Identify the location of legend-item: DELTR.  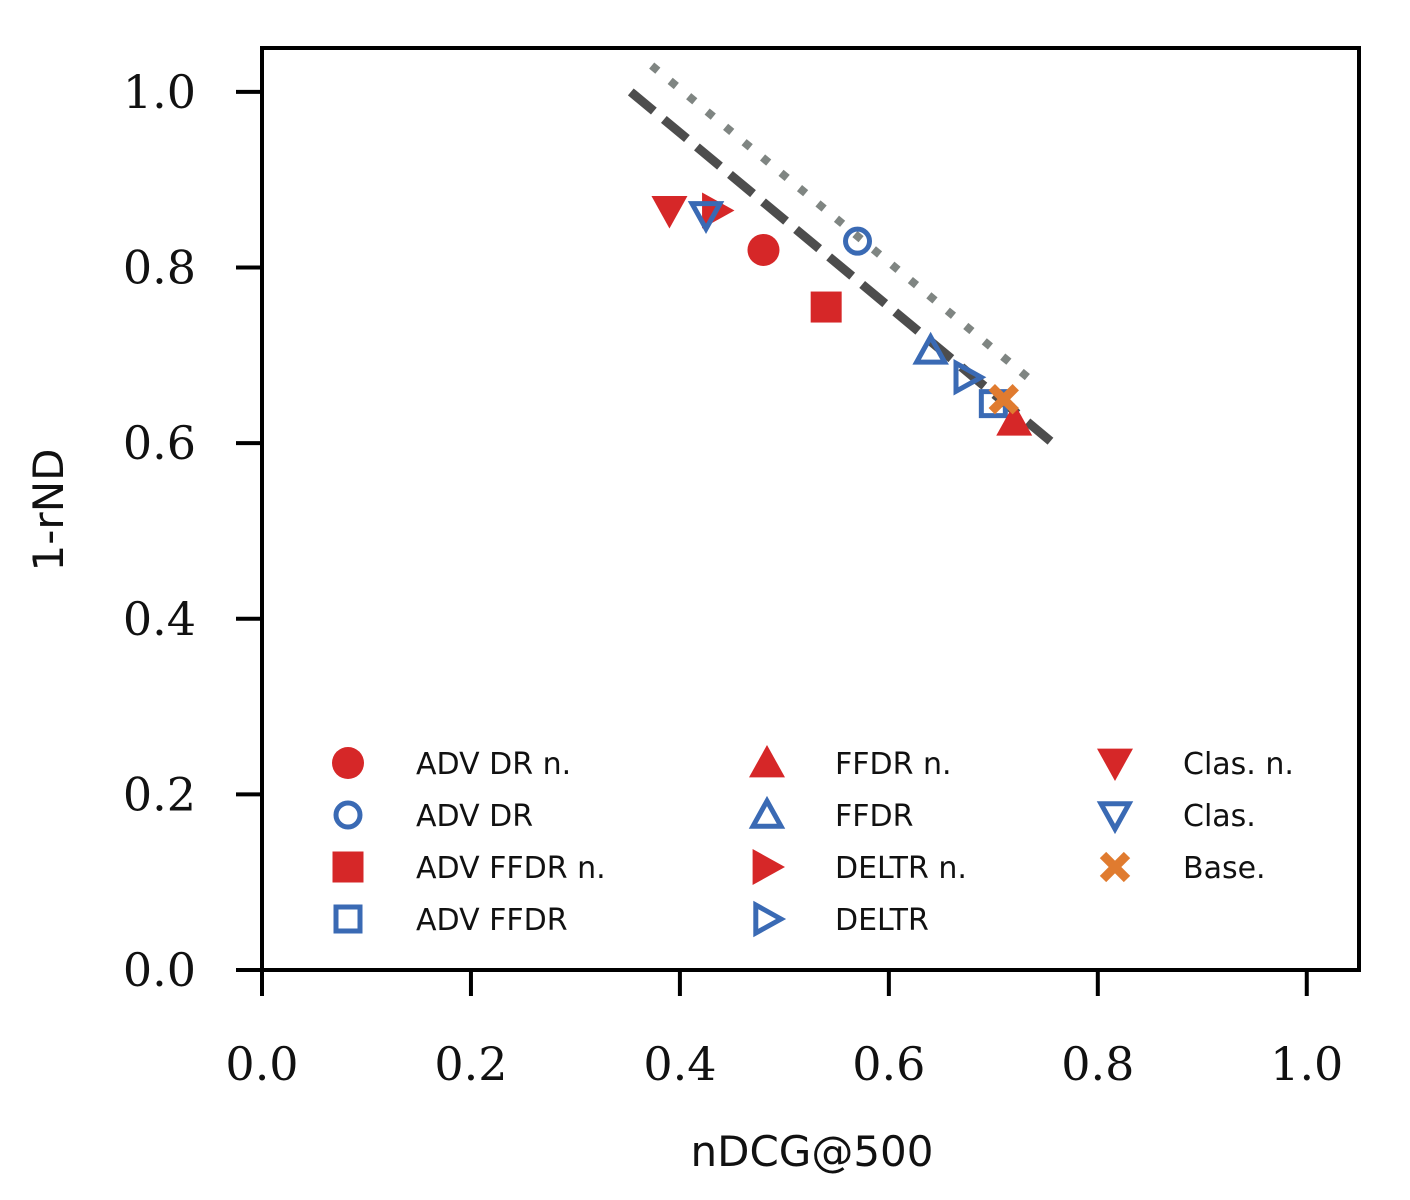
(841, 919).